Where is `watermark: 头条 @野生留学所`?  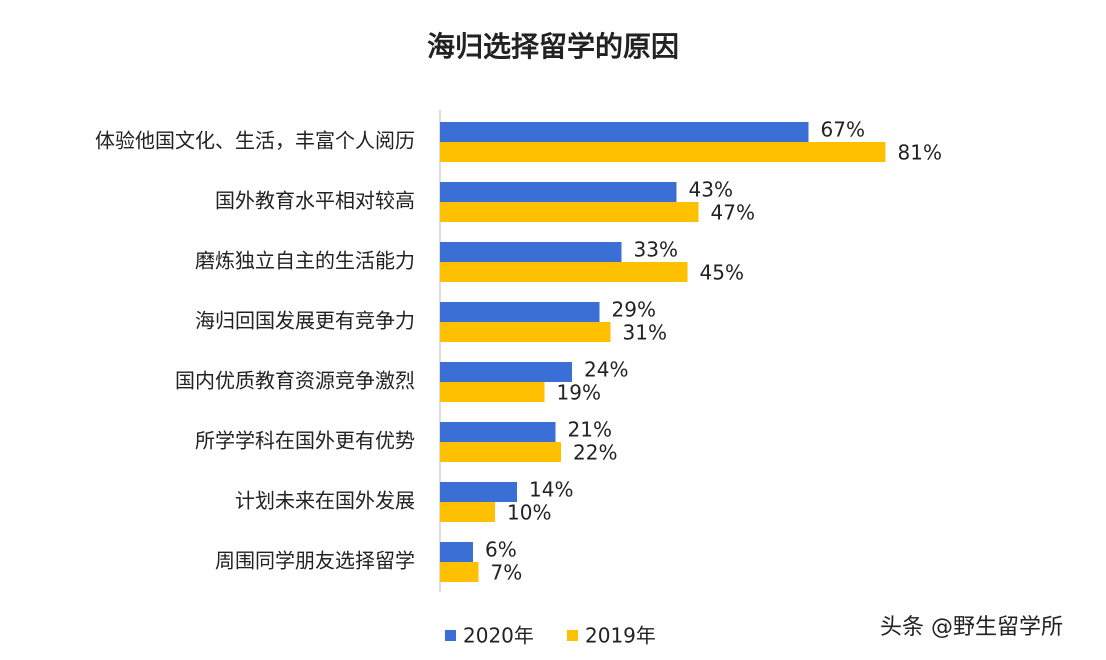
watermark: 头条 @野生留学所 is located at coordinates (971, 627).